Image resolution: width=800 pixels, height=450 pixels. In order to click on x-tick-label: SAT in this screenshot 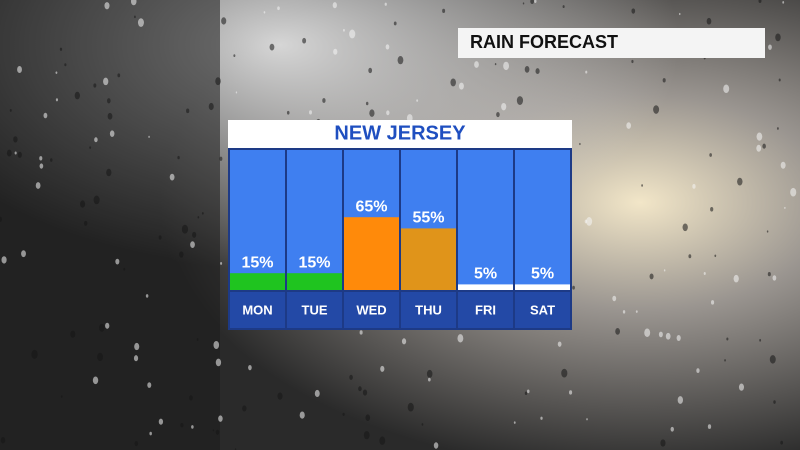, I will do `click(542, 309)`.